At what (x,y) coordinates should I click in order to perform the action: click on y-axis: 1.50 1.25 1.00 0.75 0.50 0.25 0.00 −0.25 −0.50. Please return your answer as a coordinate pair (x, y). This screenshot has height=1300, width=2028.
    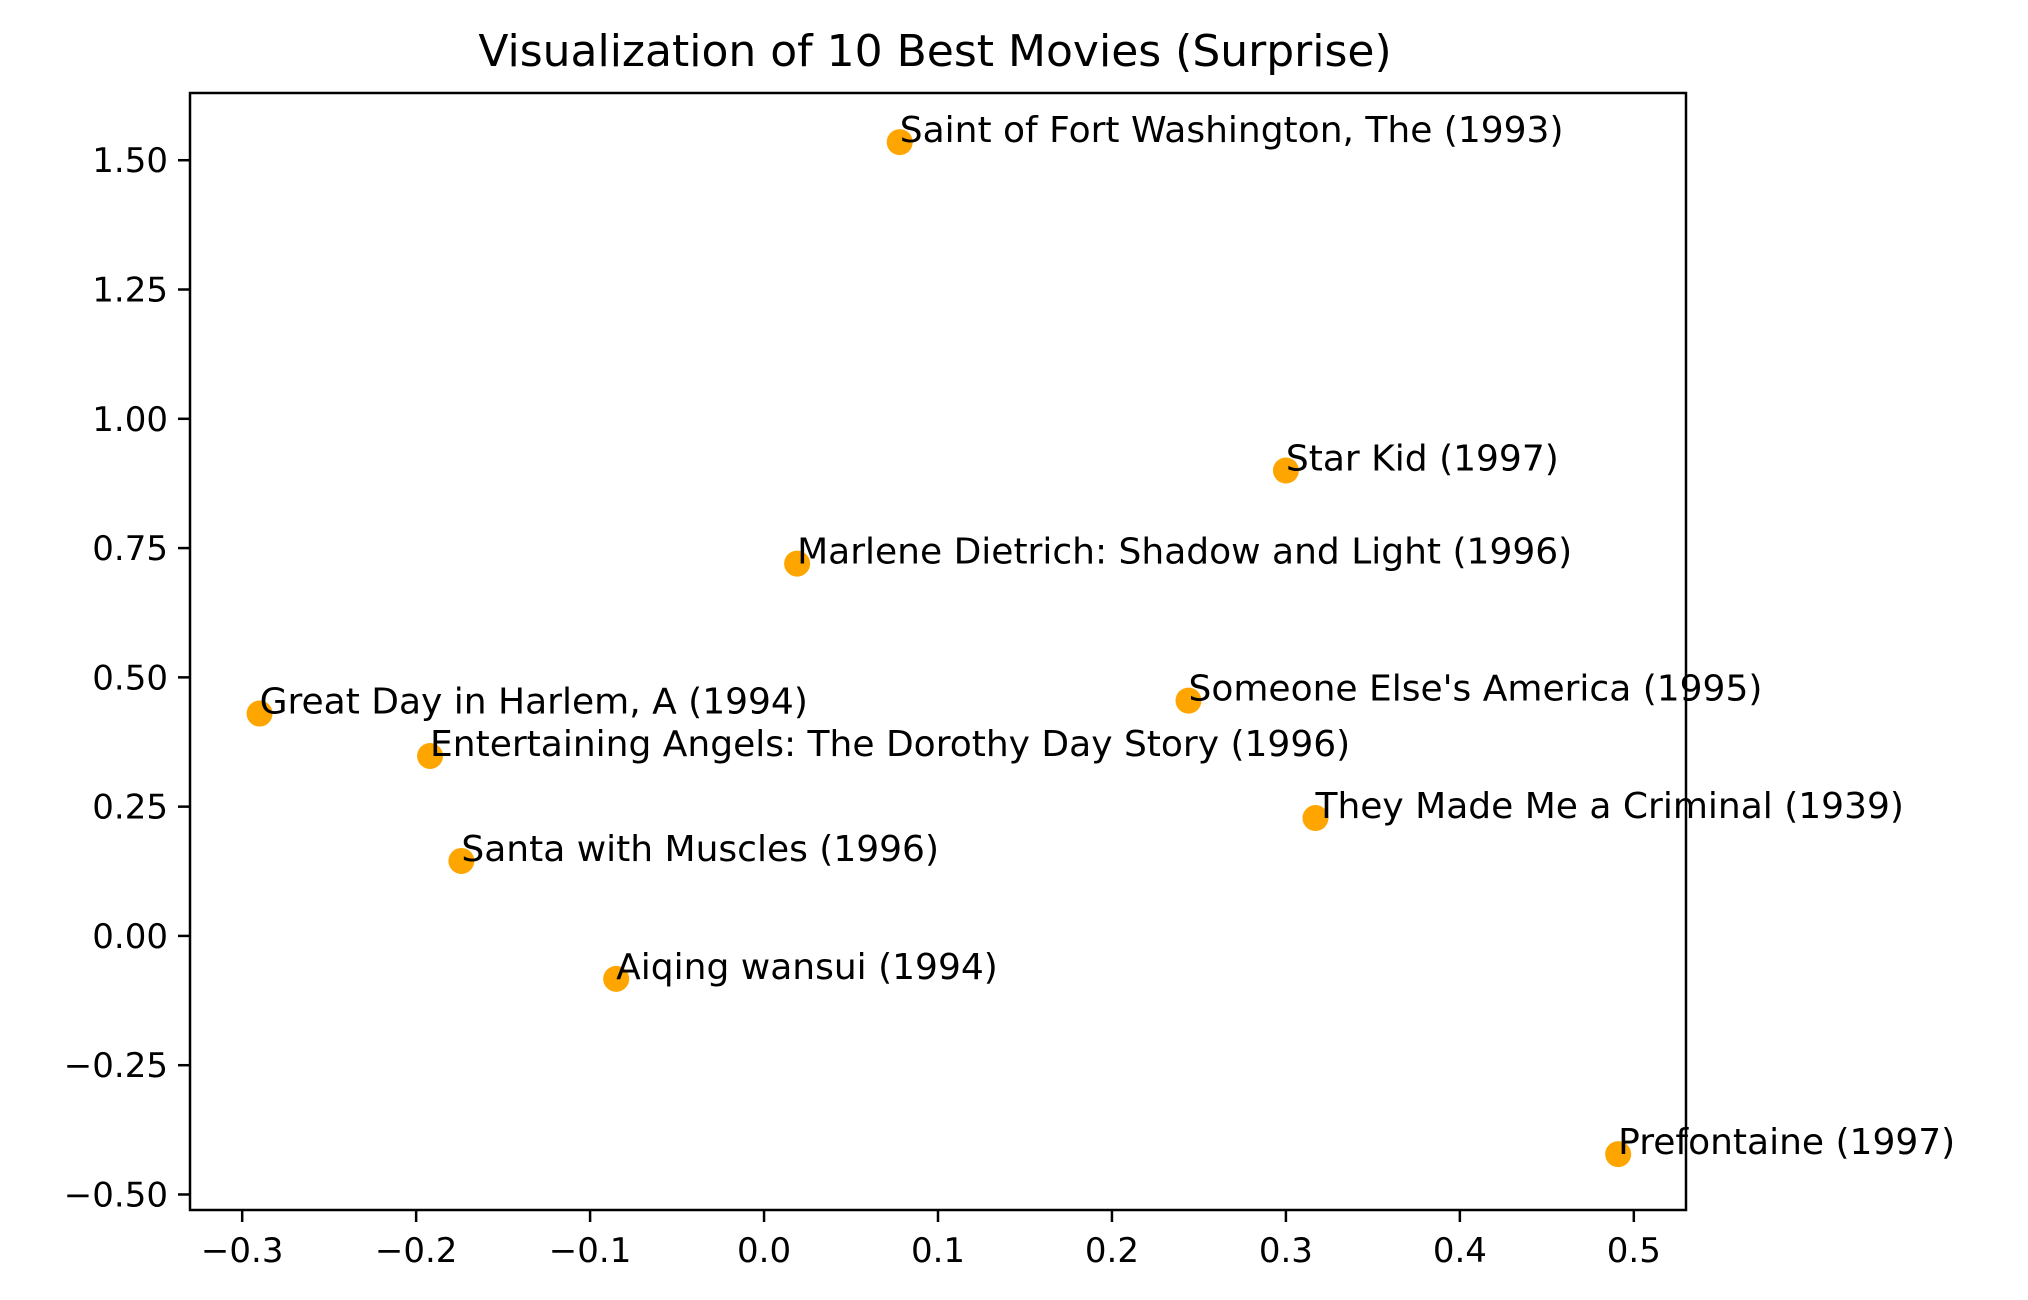
    Looking at the image, I should click on (127, 678).